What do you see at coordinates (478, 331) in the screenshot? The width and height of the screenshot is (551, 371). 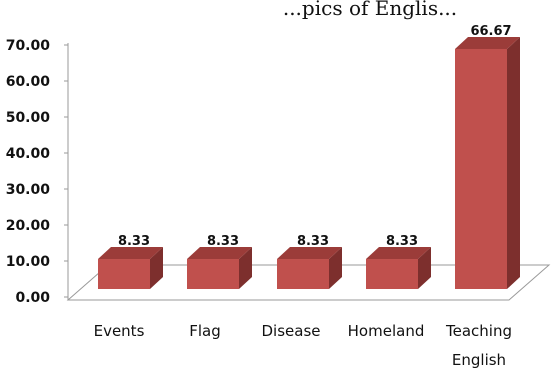 I see `category-label: Teaching` at bounding box center [478, 331].